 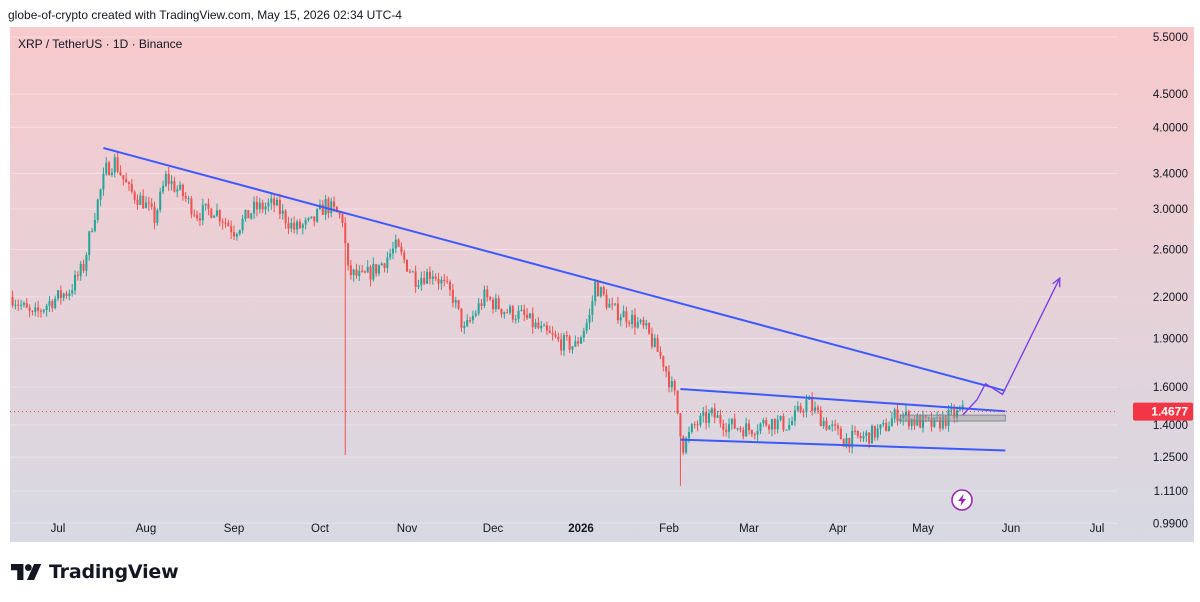 I want to click on time-tick-label: Apr, so click(x=838, y=529).